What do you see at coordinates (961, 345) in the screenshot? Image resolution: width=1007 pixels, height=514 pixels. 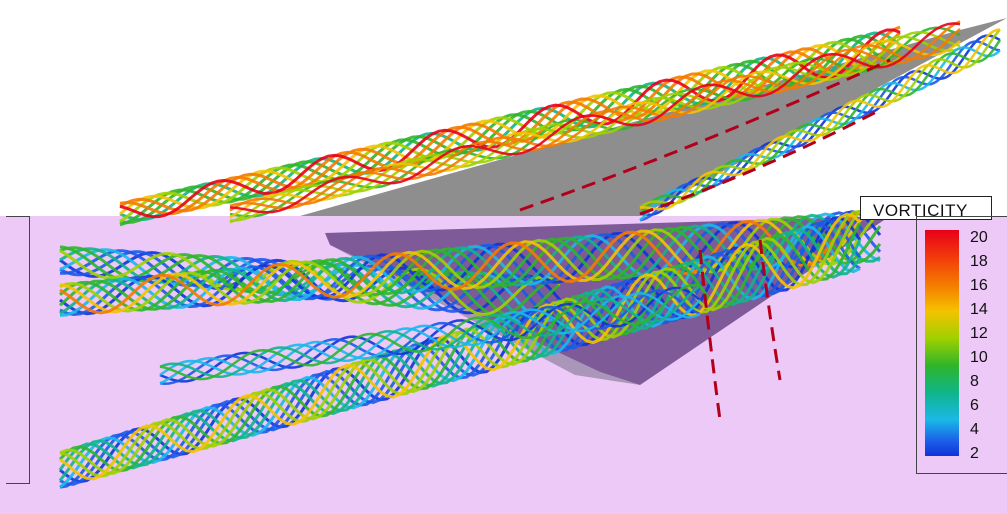 I see `legend-box` at bounding box center [961, 345].